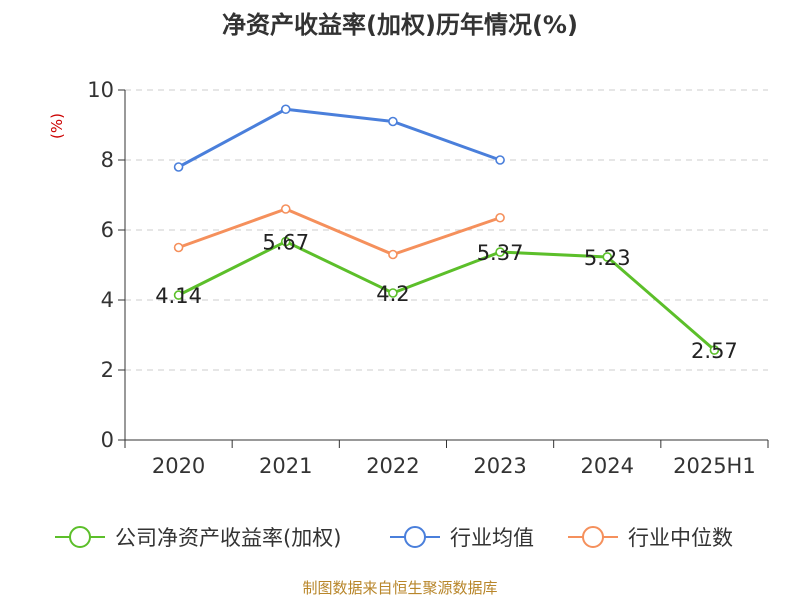  I want to click on x-tick-label-2022: 2022, so click(392, 466).